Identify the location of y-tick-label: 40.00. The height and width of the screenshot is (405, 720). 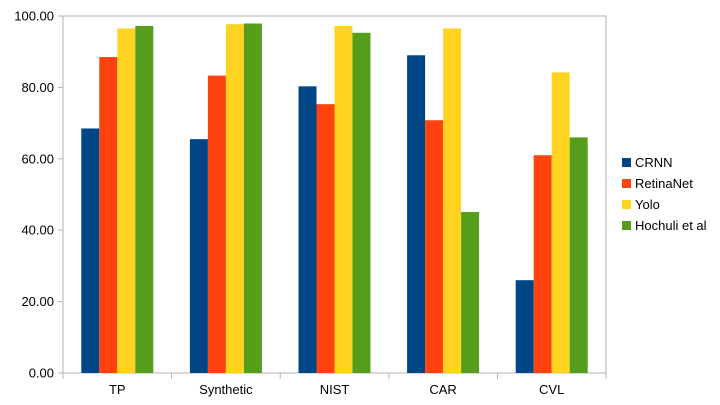
(37, 230).